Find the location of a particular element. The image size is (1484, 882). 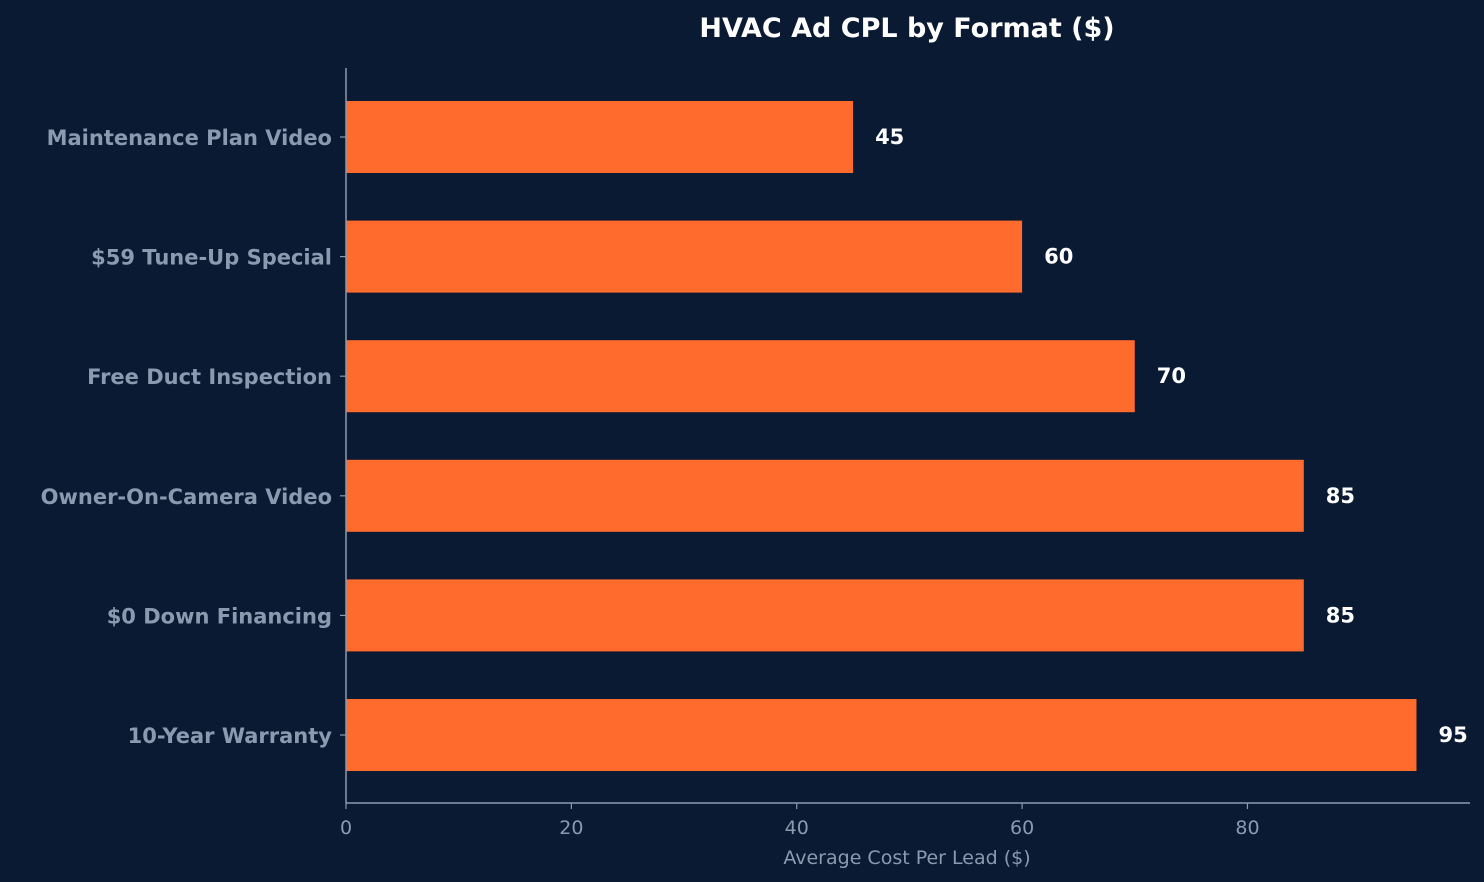

chart-title: HVAC Ad CPL by Format ($) is located at coordinates (906, 28).